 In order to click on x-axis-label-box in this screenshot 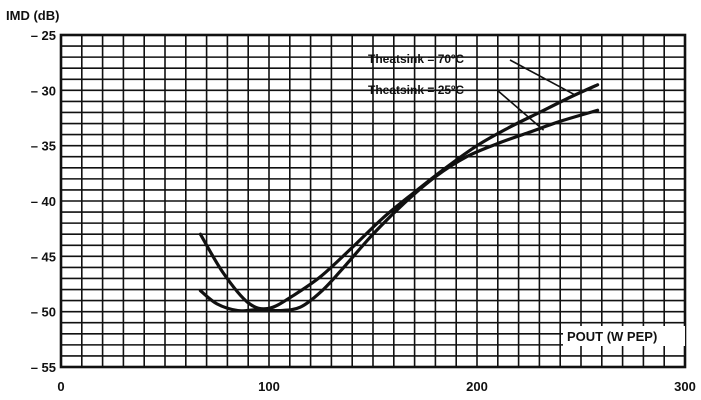, I will do `click(624, 336)`.